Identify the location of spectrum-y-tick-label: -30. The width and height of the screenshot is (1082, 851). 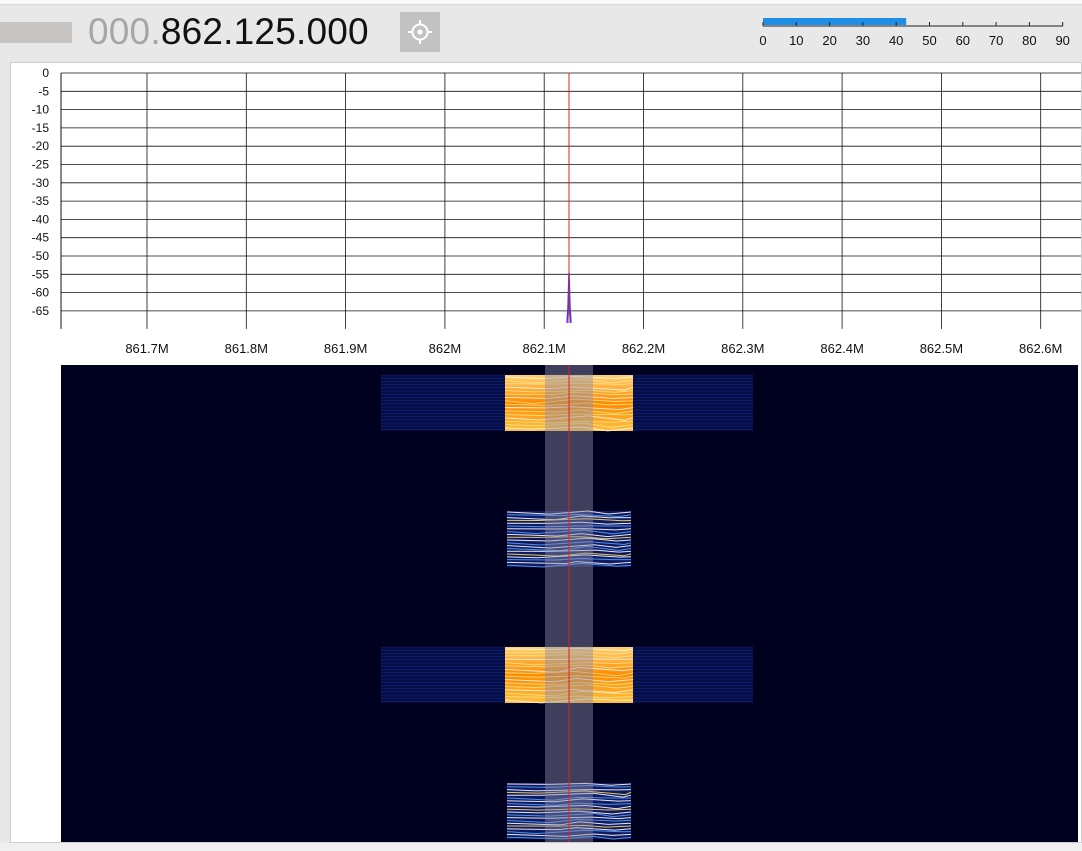
(41, 183).